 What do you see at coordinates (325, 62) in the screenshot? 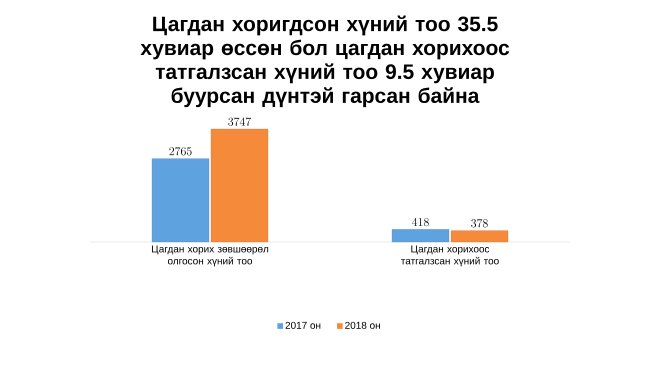
I see `chart-title: Цагдан хоригдсон хүний тоо 35.5 хувиар өссөн бол цагдан хорихоос татгалзсан хүний тоо 9.5 хувиар буурсан дүнтэй гарсан байна` at bounding box center [325, 62].